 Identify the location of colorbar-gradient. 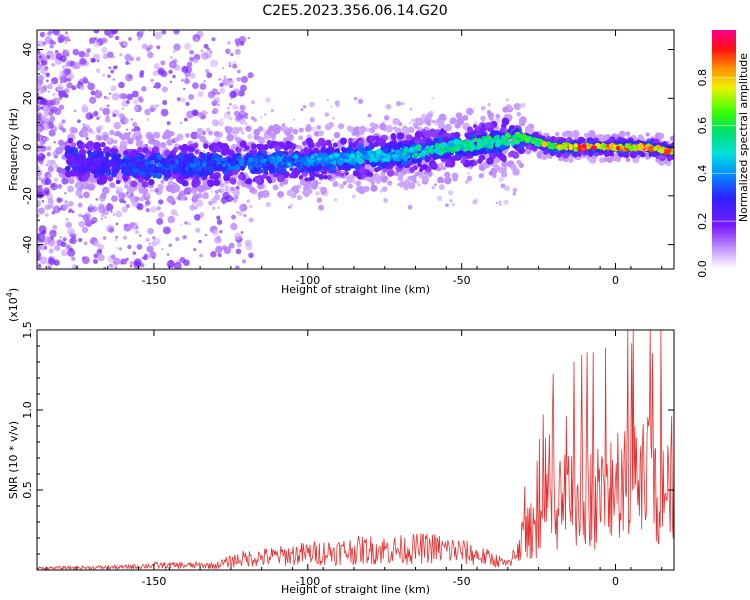
(724, 149).